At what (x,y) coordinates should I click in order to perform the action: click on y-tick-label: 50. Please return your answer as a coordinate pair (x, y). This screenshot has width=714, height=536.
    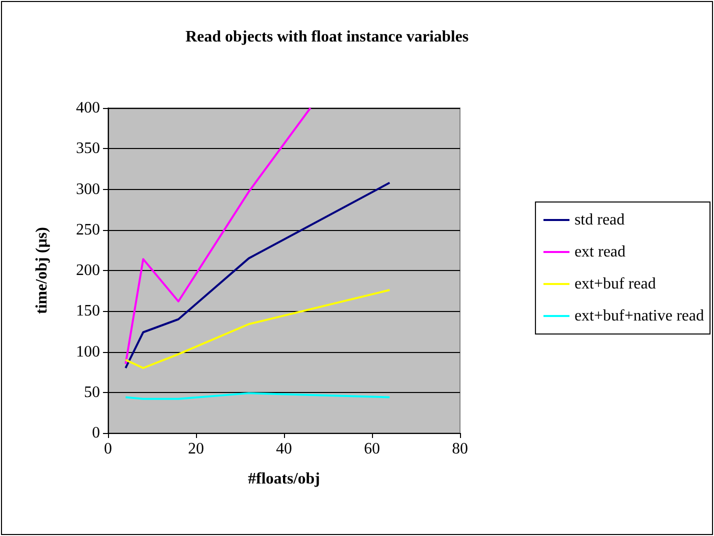
    Looking at the image, I should click on (92, 392).